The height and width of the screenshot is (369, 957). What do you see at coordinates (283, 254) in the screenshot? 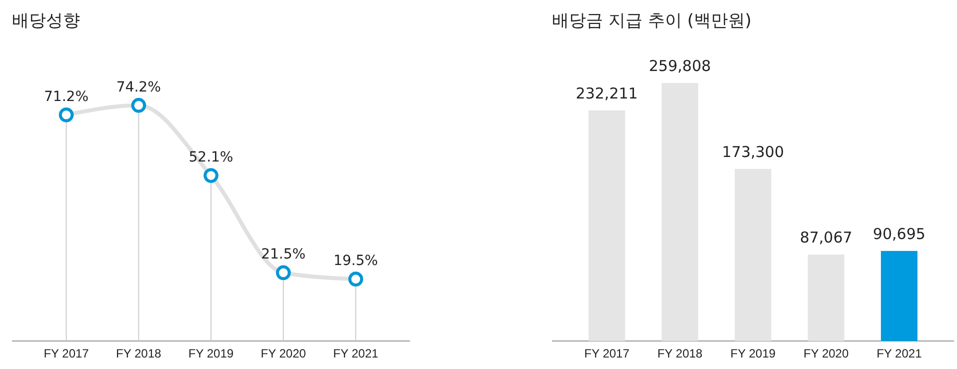
I see `data-label: 21.5%` at bounding box center [283, 254].